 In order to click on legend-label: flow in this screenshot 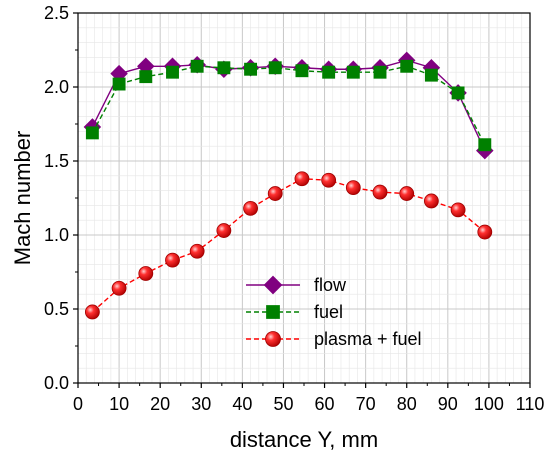, I will do `click(330, 285)`.